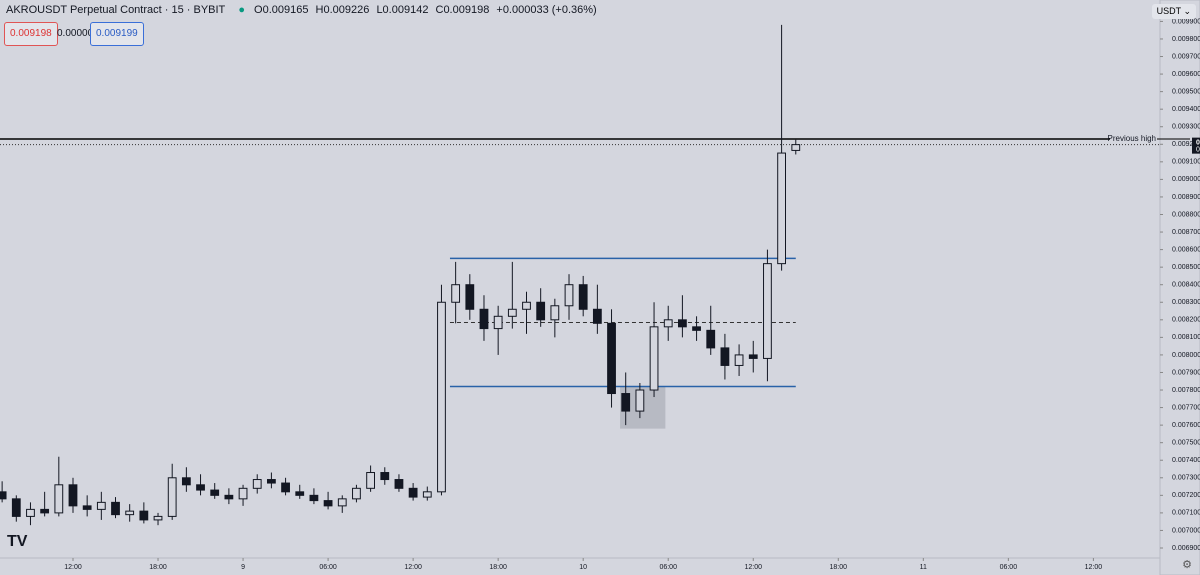 The image size is (1200, 575). I want to click on previous-high-label: Previous high, so click(1132, 138).